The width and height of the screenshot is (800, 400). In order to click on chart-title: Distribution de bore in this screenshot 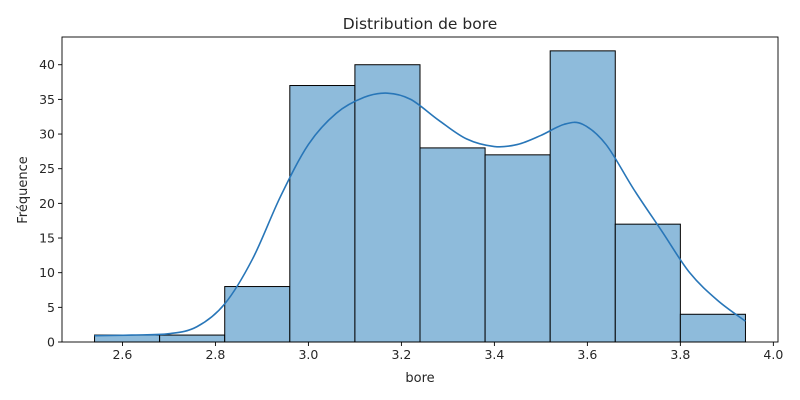, I will do `click(420, 24)`.